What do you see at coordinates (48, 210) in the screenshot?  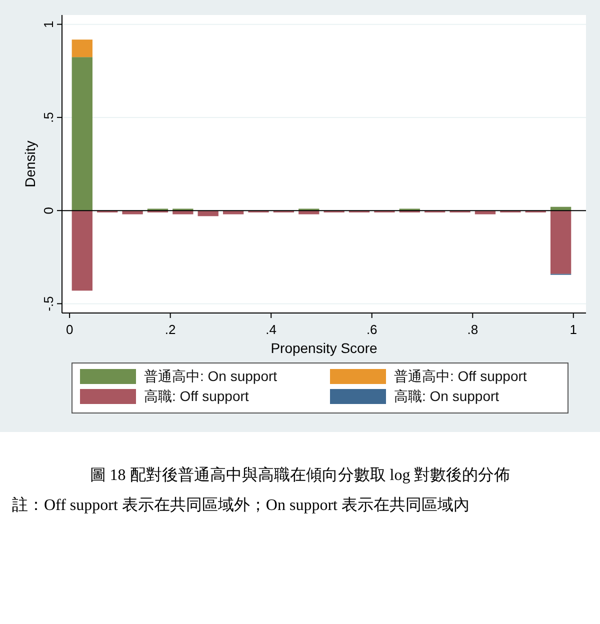 I see `y-tick-label: 0` at bounding box center [48, 210].